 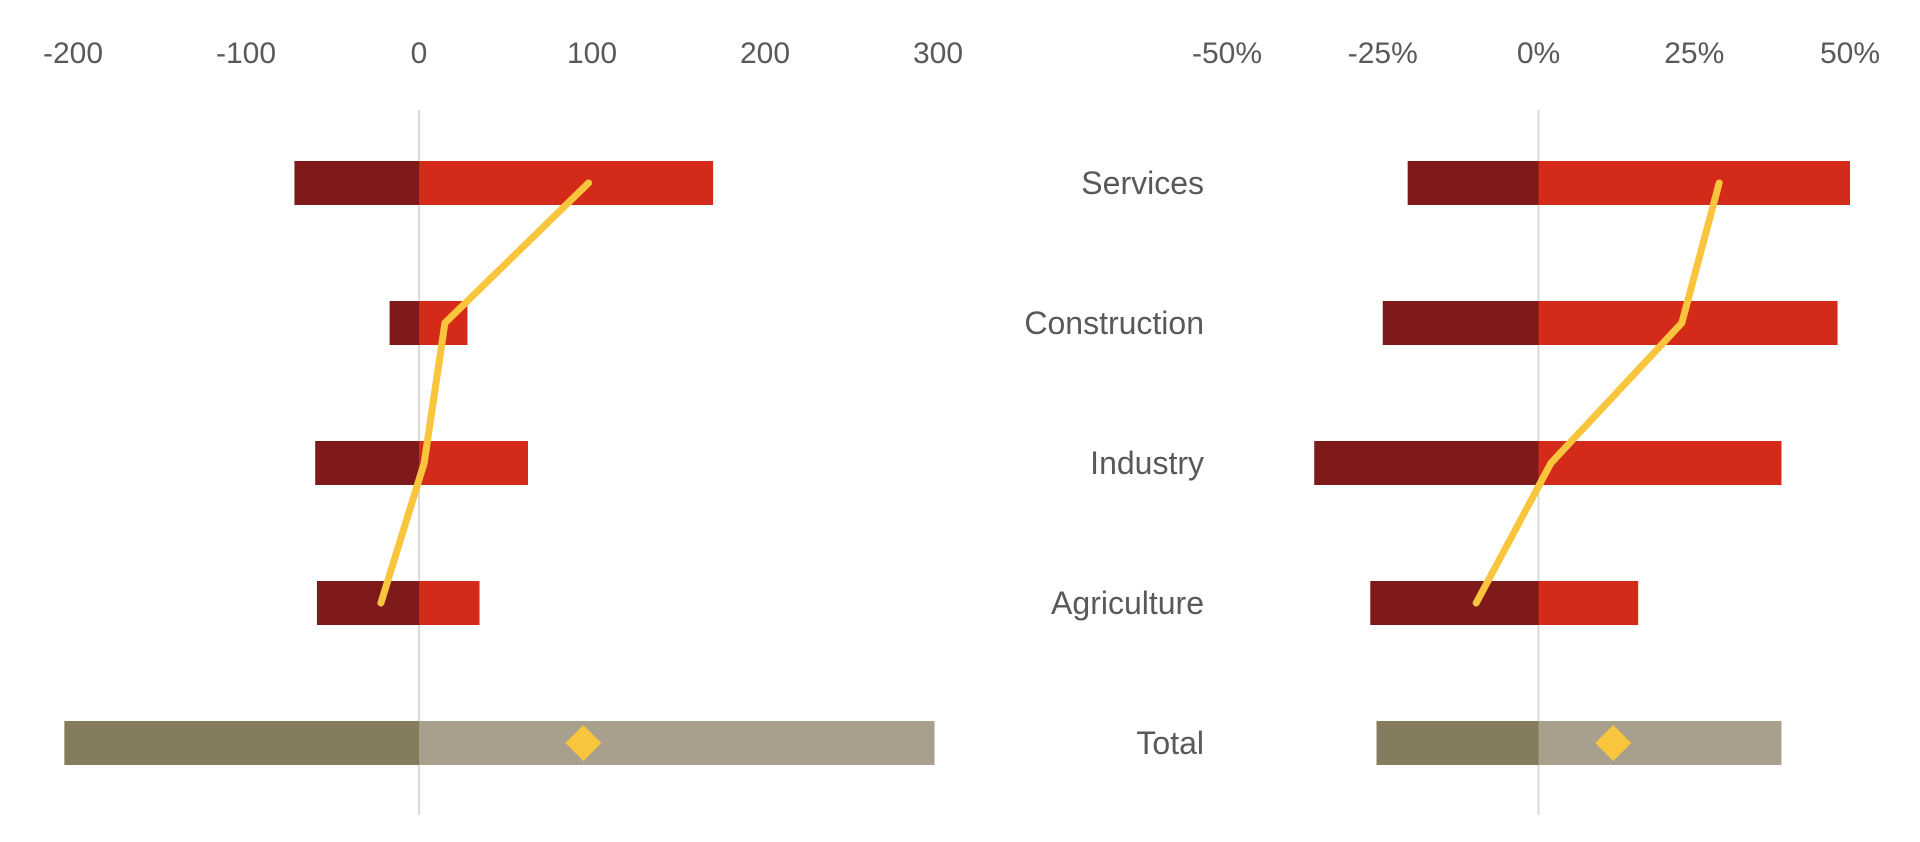 I want to click on right-x-tick-label: 0%, so click(x=1538, y=53).